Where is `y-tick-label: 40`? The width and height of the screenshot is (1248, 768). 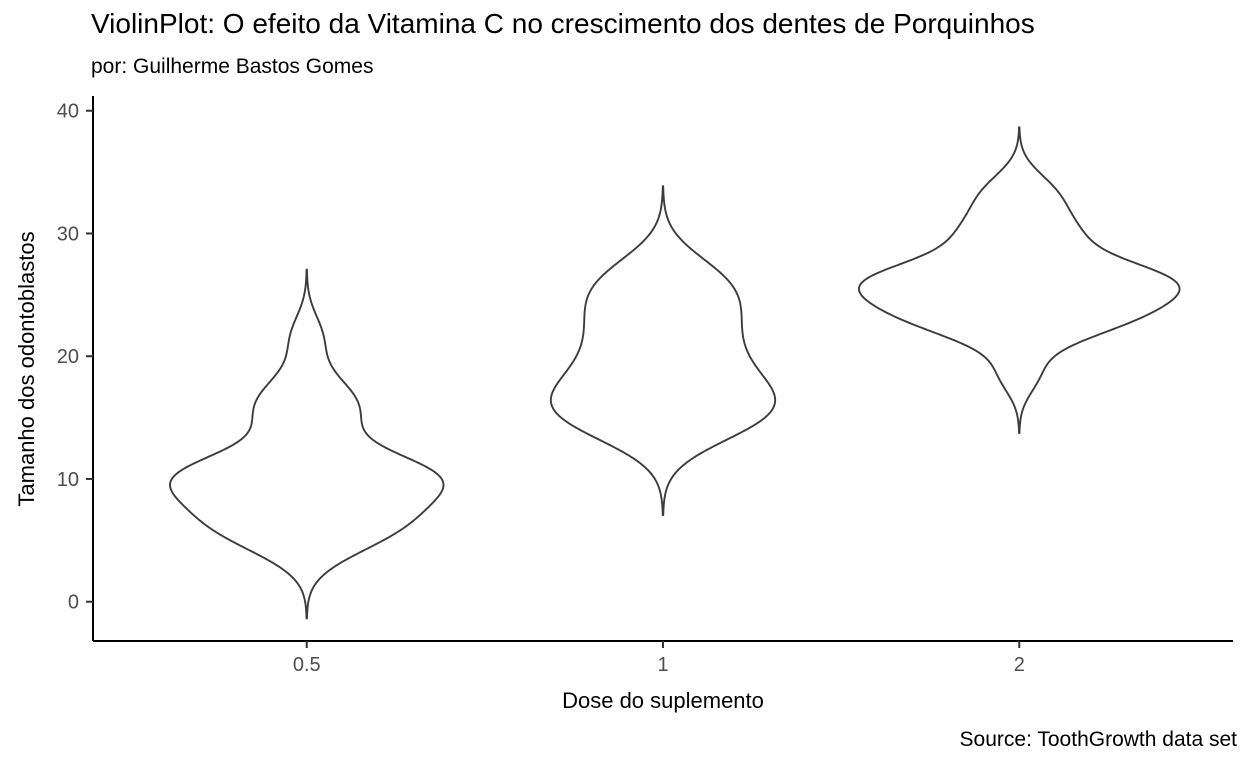
y-tick-label: 40 is located at coordinates (68, 112).